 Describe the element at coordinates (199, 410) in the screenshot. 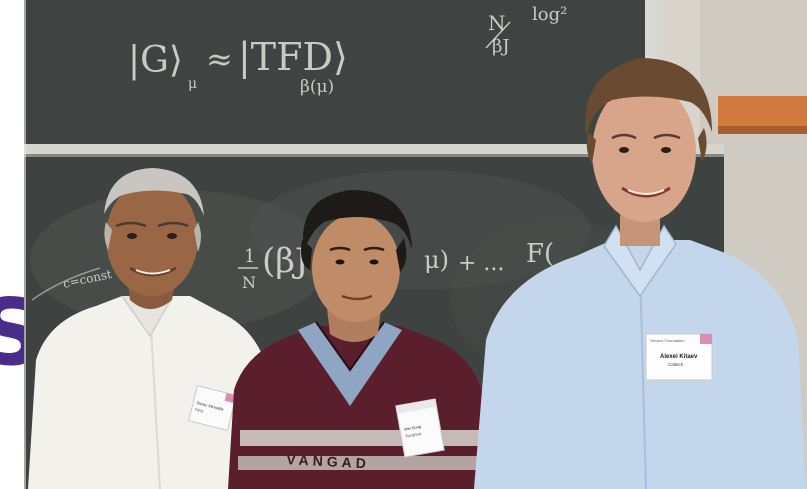

I see `badge-left-line2: TIFR` at that location.